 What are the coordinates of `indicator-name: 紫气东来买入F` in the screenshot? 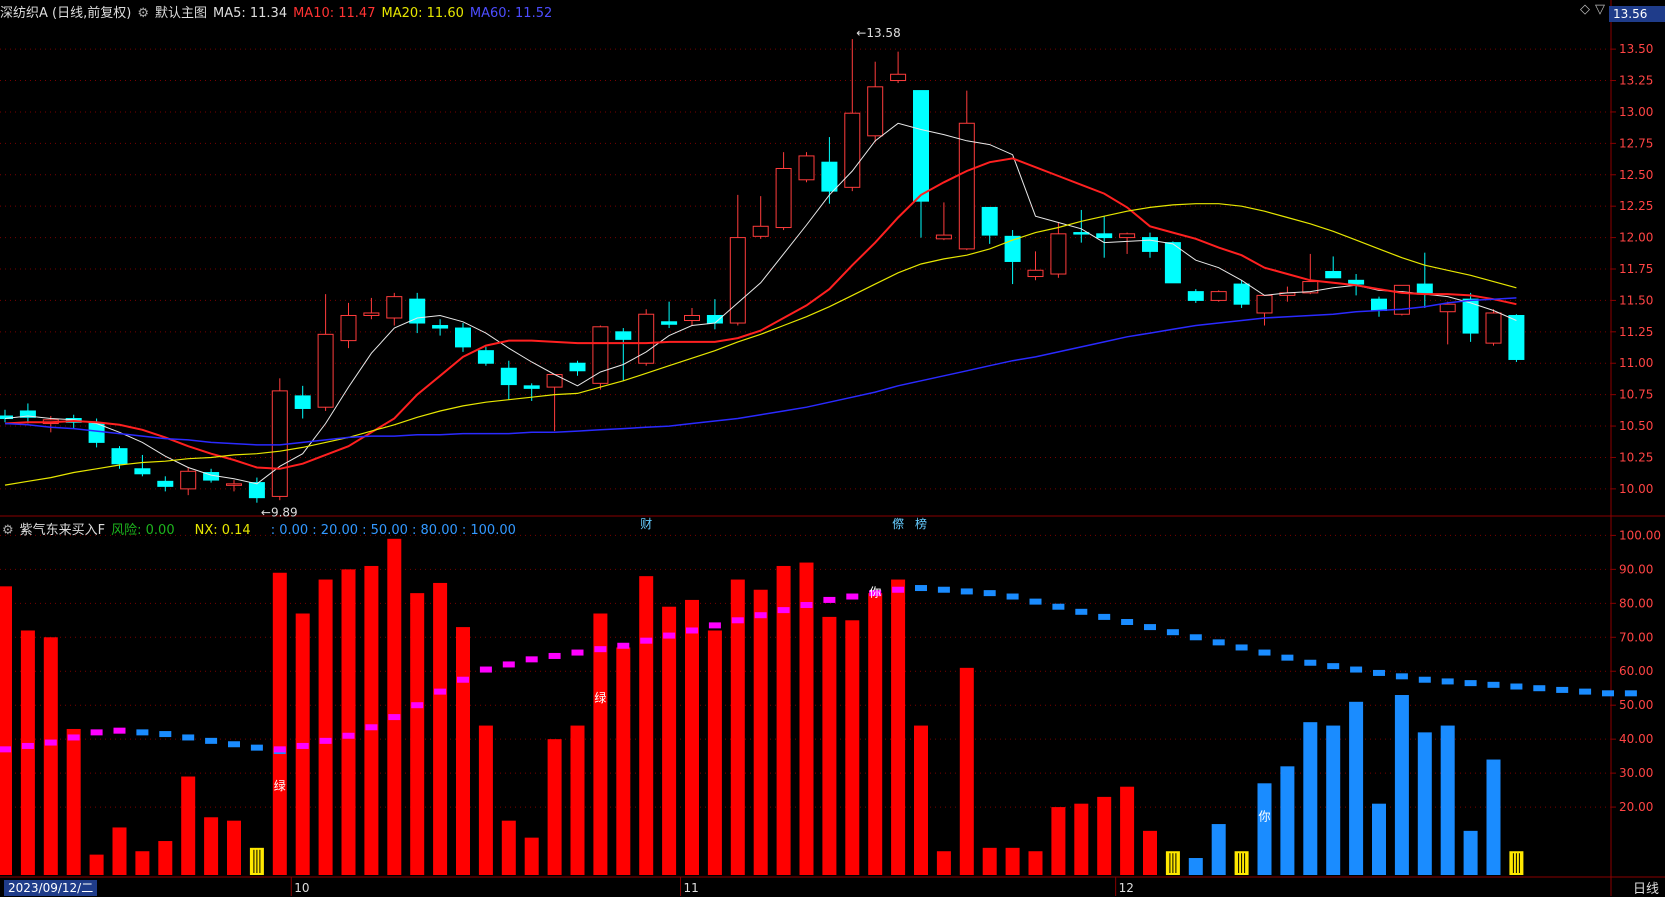 It's located at (62, 530).